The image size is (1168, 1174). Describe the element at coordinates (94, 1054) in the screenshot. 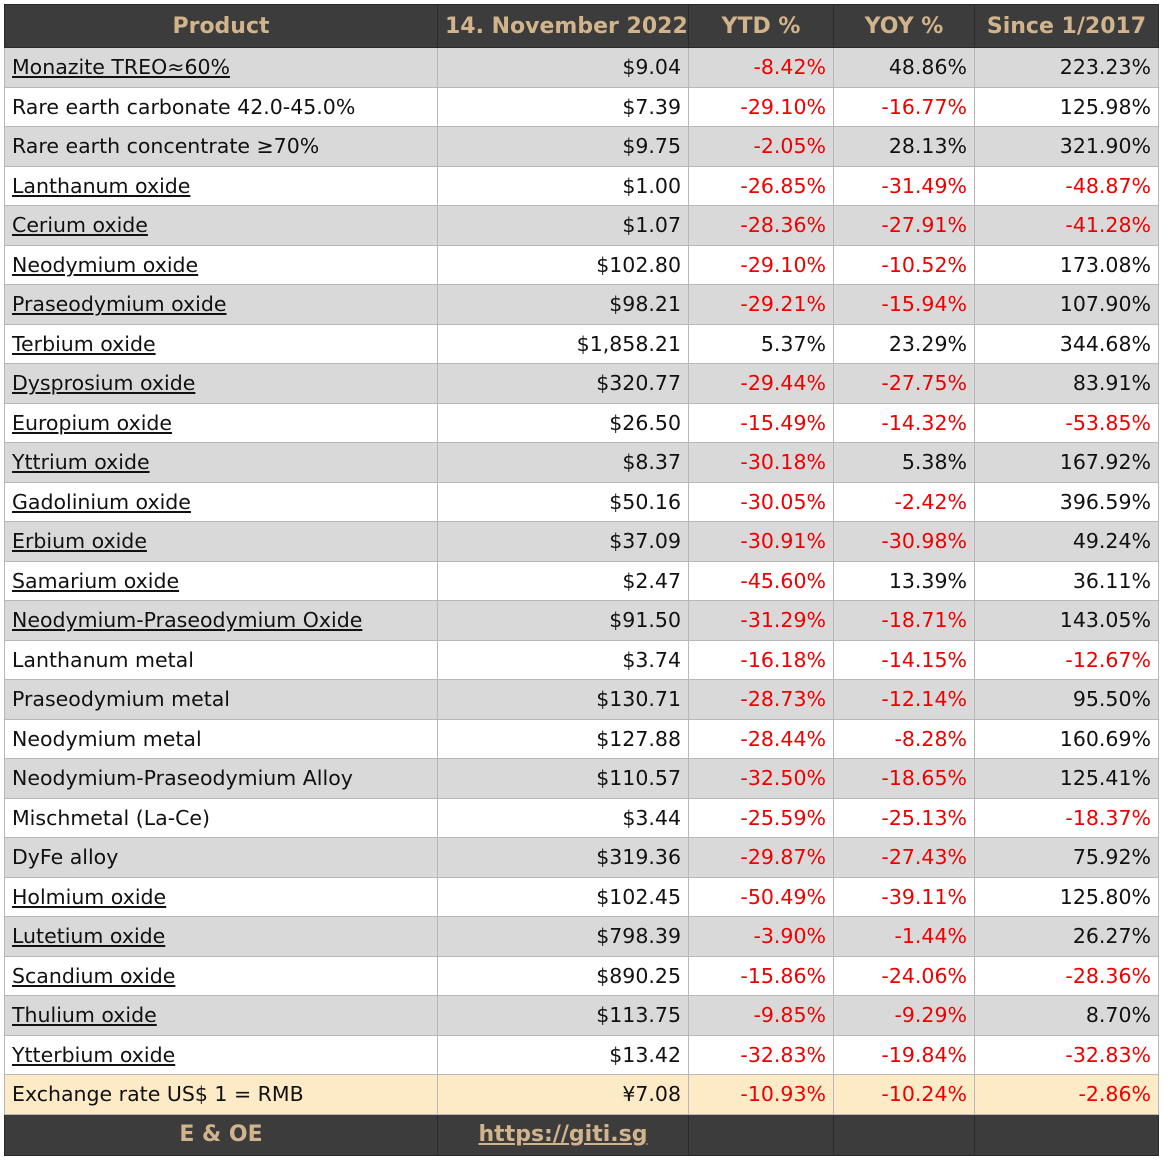

I see `product-link: Ytterbium oxide` at that location.